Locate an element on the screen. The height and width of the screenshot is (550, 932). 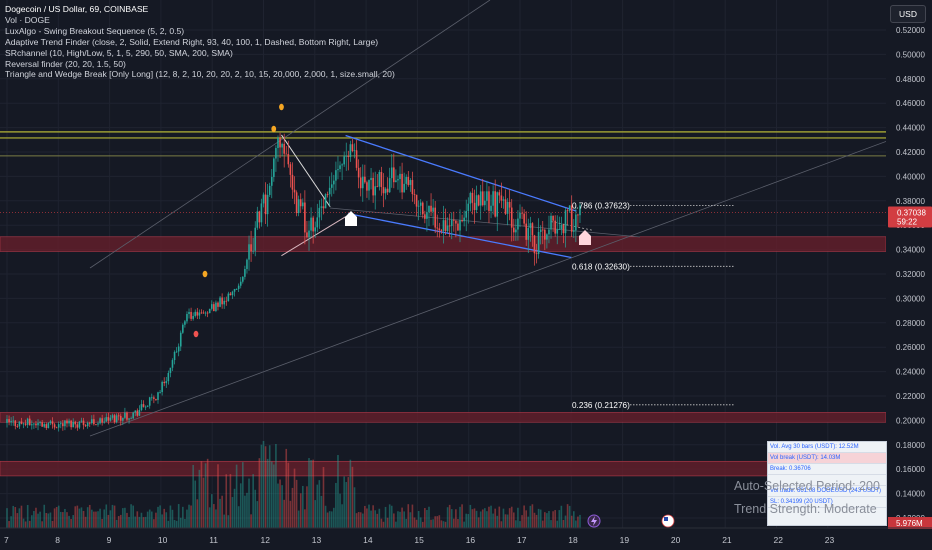
price-tick-label: 0.26000 is located at coordinates (910, 347).